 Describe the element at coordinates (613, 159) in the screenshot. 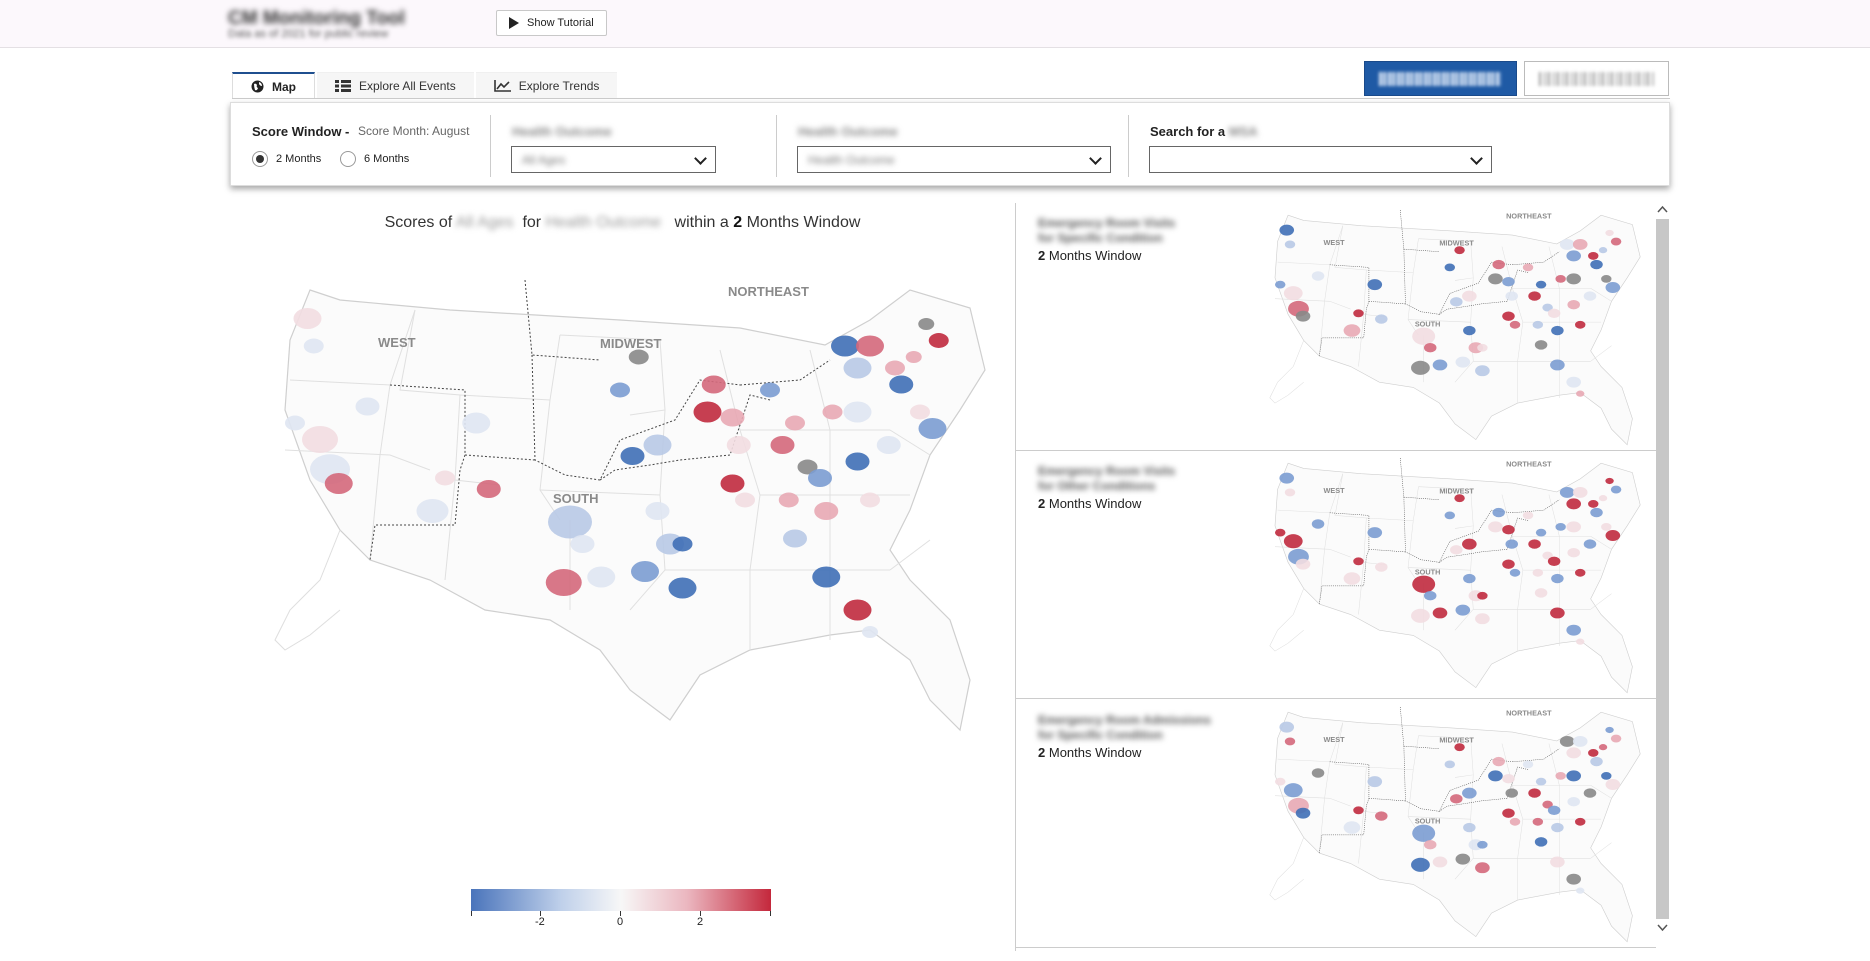

I see `filter1-select: All Ages` at that location.